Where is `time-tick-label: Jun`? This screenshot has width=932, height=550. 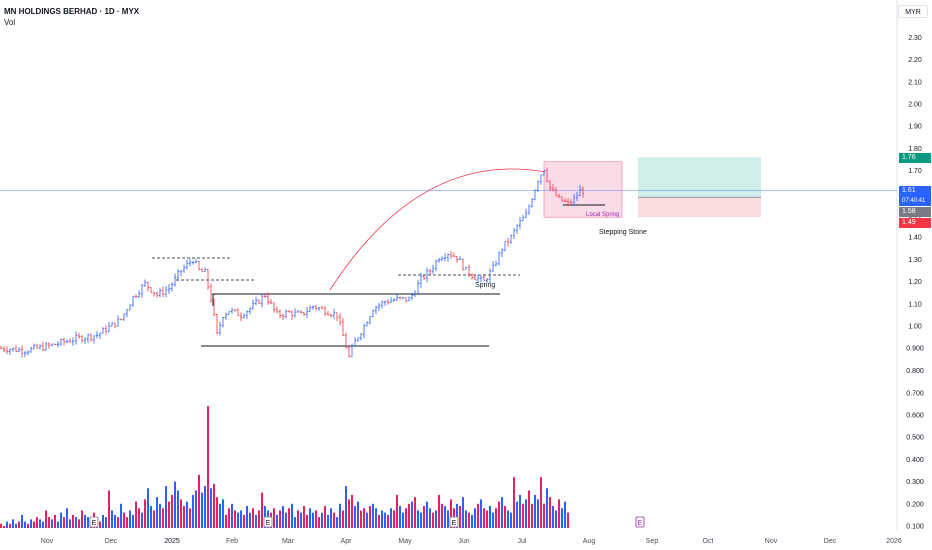 time-tick-label: Jun is located at coordinates (463, 541).